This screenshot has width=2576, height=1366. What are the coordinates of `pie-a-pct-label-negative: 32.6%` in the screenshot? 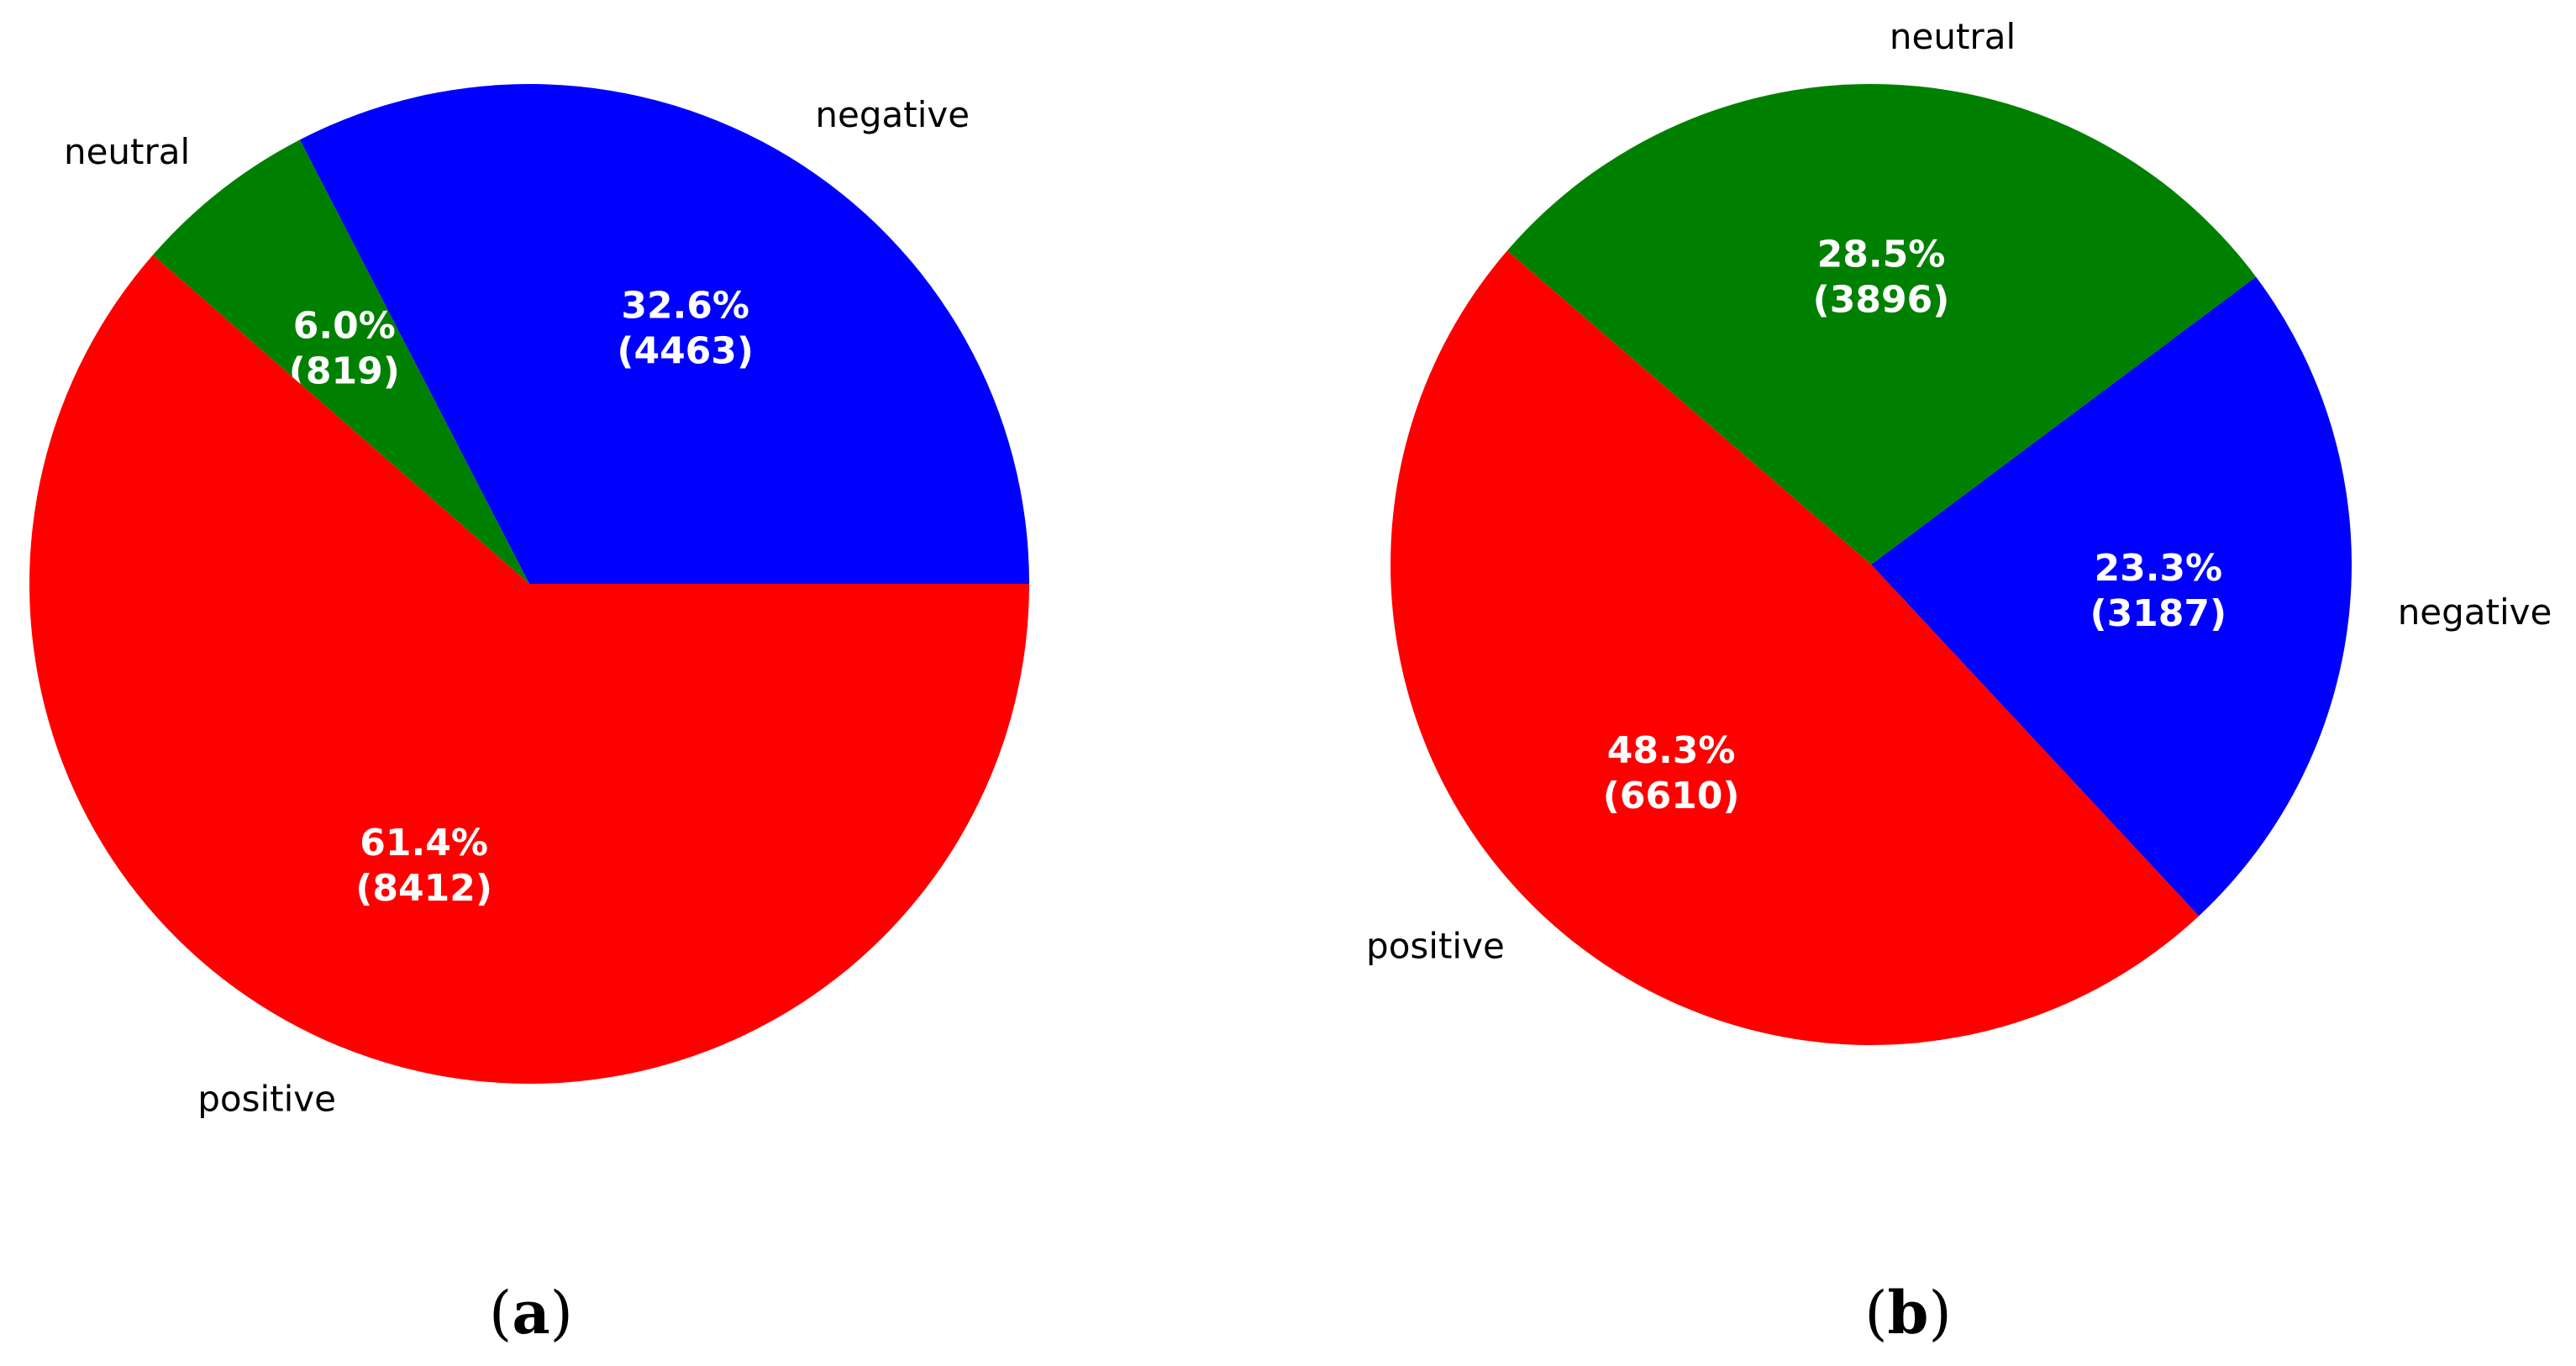 It's located at (685, 306).